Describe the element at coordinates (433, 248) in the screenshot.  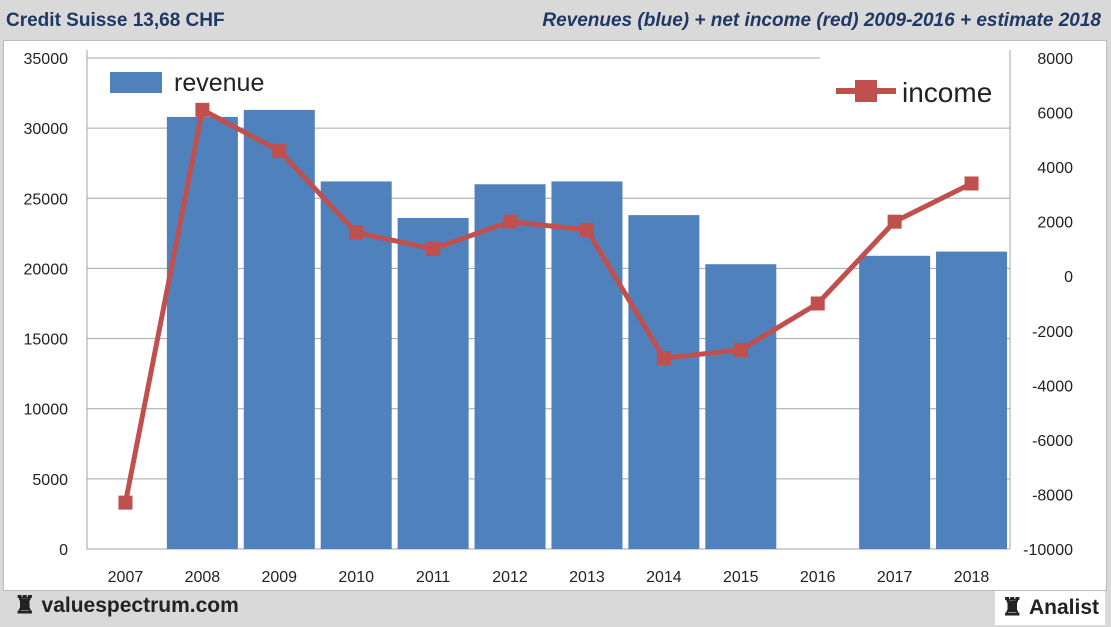
I see `income-point-2011` at that location.